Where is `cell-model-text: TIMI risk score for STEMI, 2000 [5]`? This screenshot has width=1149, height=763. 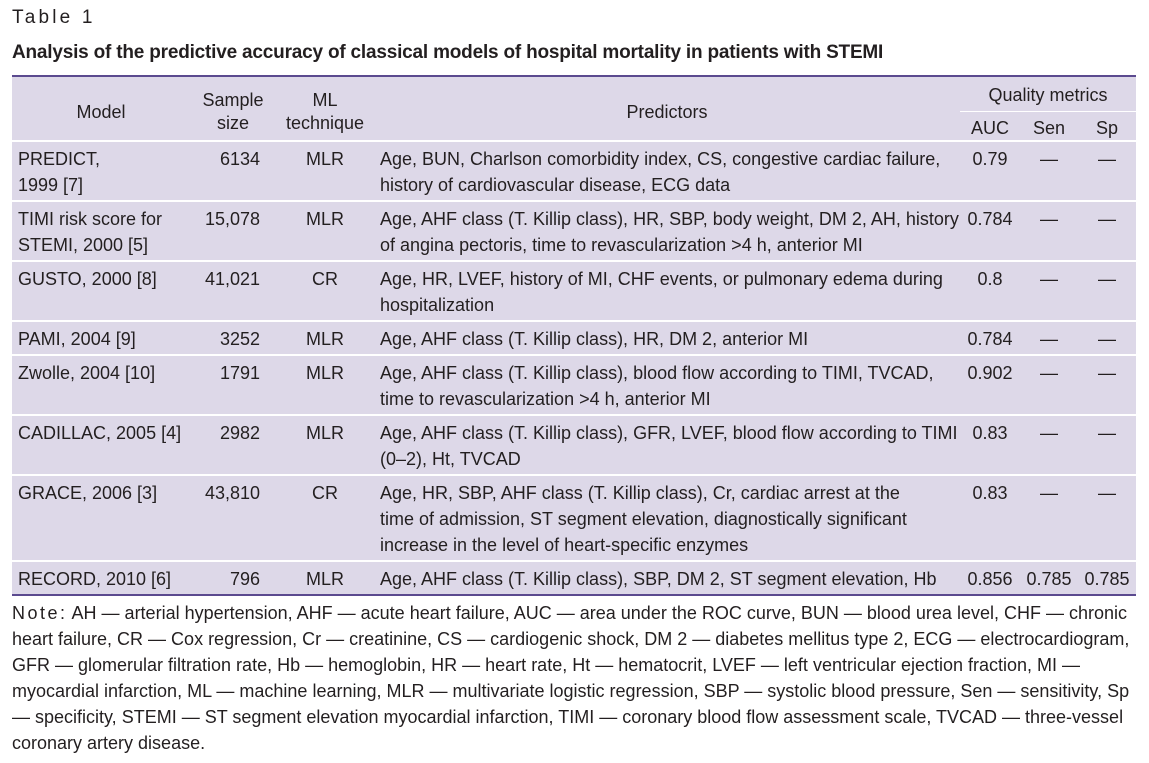
cell-model-text: TIMI risk score for STEMI, 2000 [5] is located at coordinates (90, 232).